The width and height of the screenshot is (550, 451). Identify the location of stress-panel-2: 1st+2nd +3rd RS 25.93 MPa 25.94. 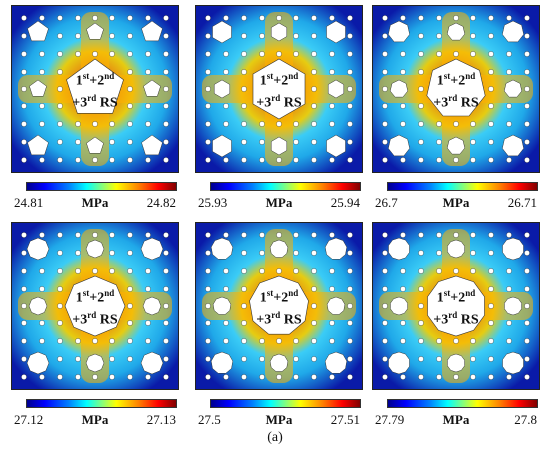
(279, 107).